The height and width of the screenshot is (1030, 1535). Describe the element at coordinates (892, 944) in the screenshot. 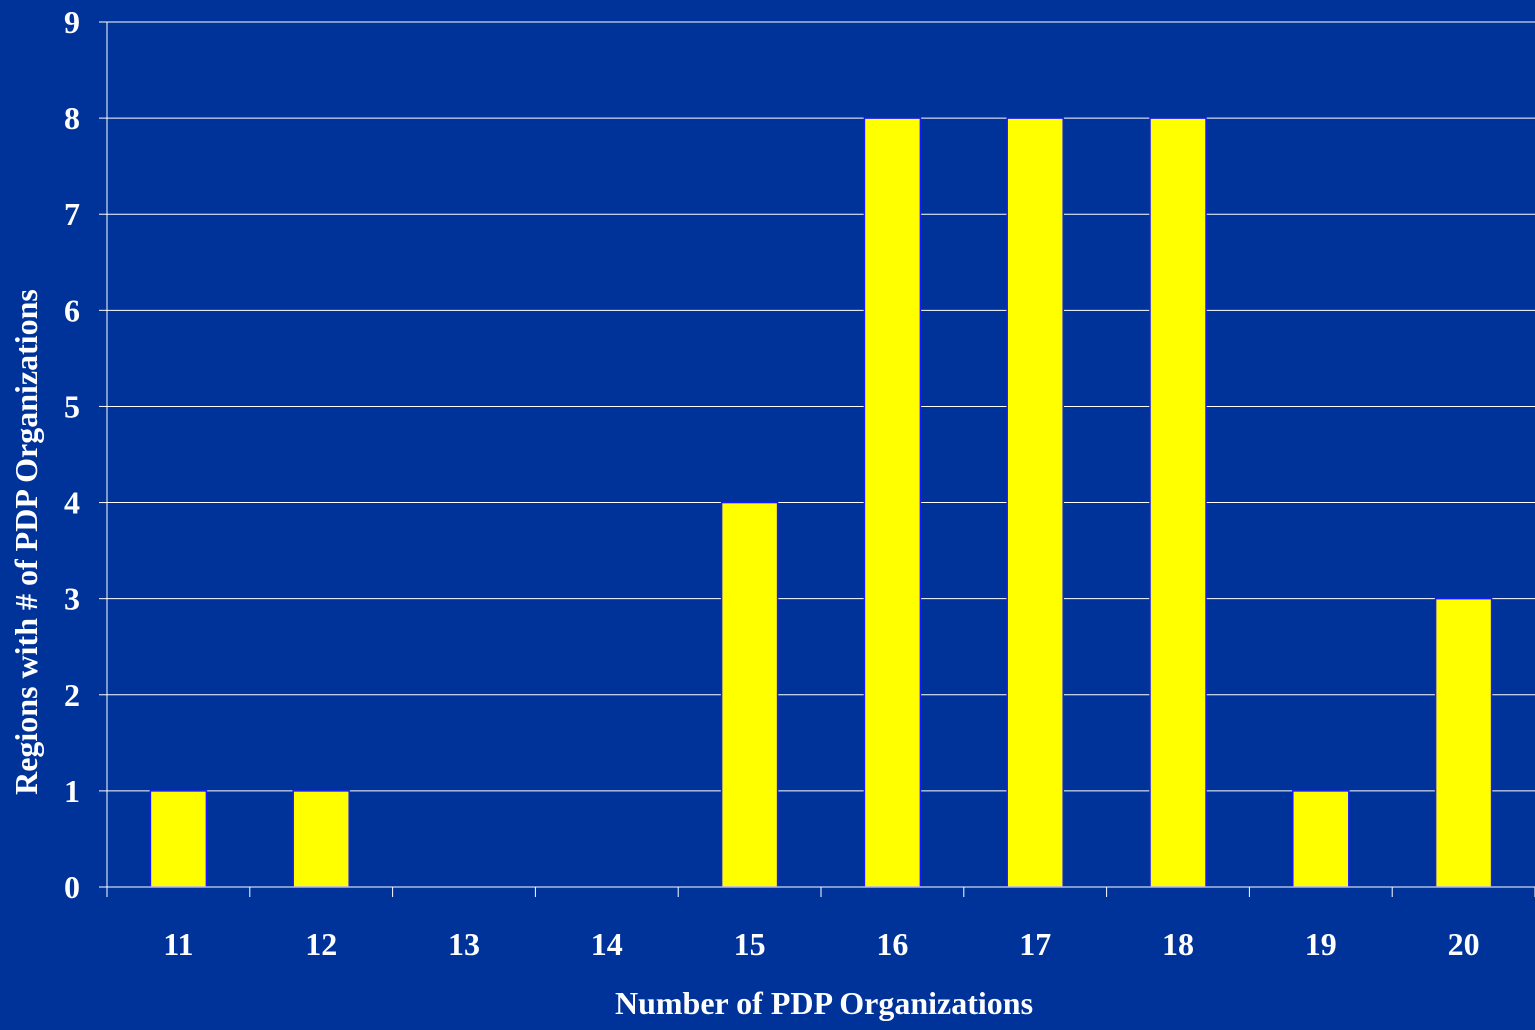

I see `x-tick-label-16: 16` at that location.